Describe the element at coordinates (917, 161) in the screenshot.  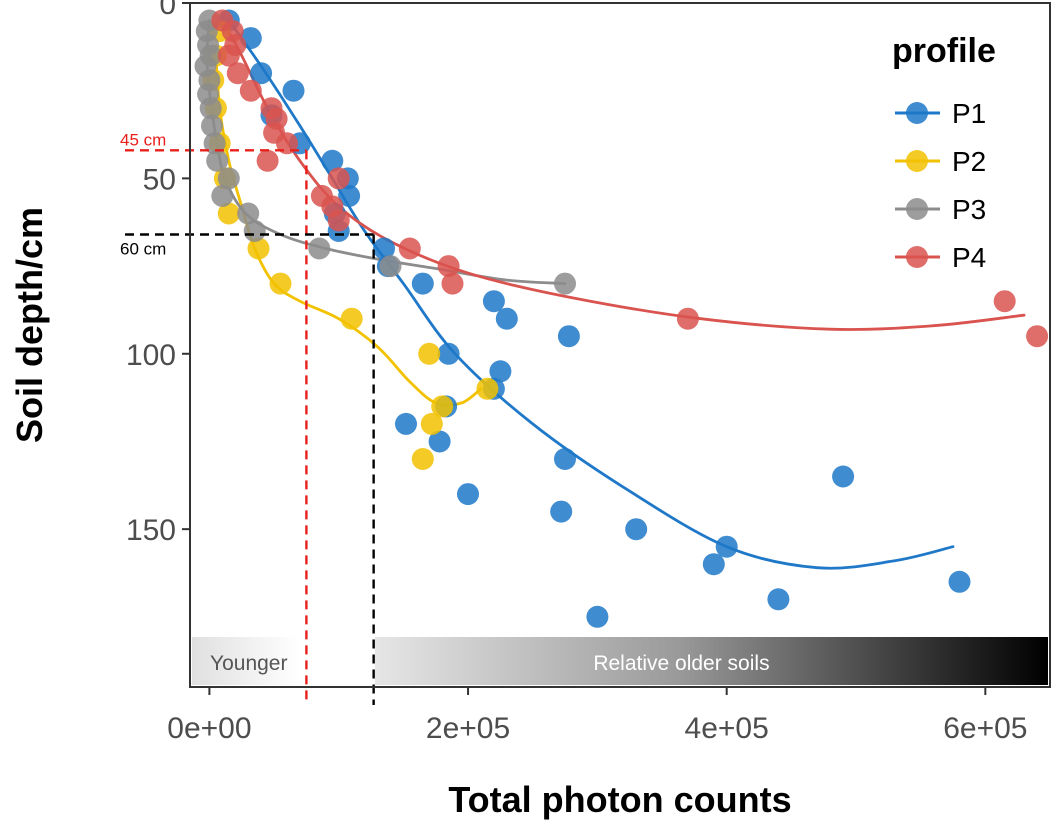
I see `legend-marker-p2` at that location.